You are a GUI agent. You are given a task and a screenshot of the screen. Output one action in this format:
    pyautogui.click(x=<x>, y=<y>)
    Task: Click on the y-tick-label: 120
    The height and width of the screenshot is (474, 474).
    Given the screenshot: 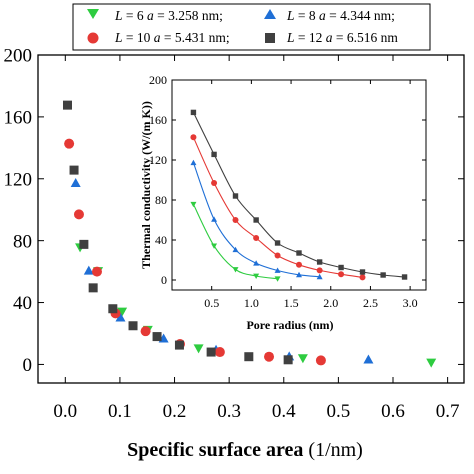 What is the action you would take?
    pyautogui.click(x=158, y=160)
    